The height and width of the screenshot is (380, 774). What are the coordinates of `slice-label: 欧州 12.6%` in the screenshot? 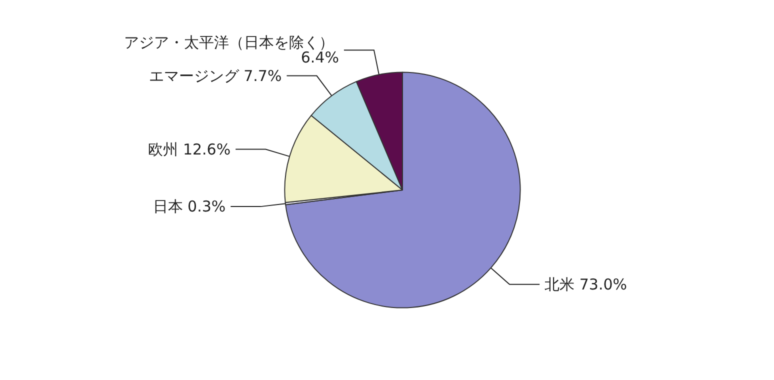 It's located at (189, 149).